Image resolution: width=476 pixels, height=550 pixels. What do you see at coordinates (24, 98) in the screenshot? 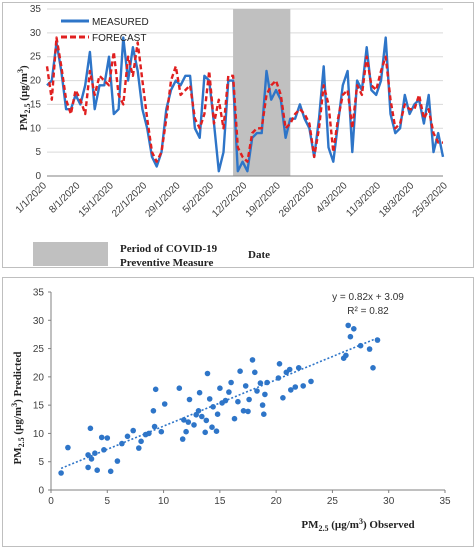
I see `timeseries-y-axis-label: PM2.5 (µg/m3)` at bounding box center [24, 98].